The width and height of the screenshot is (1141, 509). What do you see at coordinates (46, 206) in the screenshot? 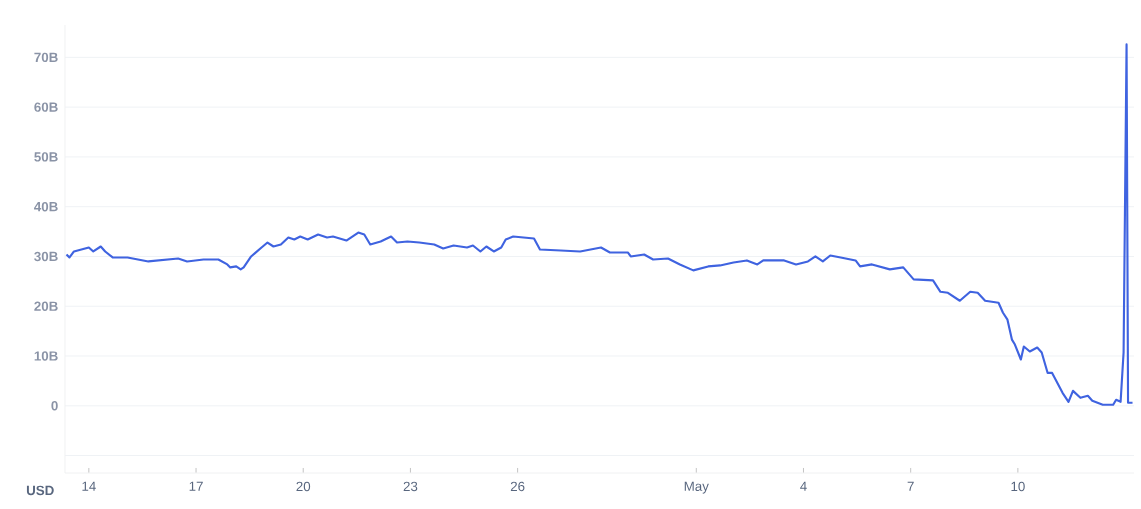
I see `y-tick-label: 40B` at bounding box center [46, 206].